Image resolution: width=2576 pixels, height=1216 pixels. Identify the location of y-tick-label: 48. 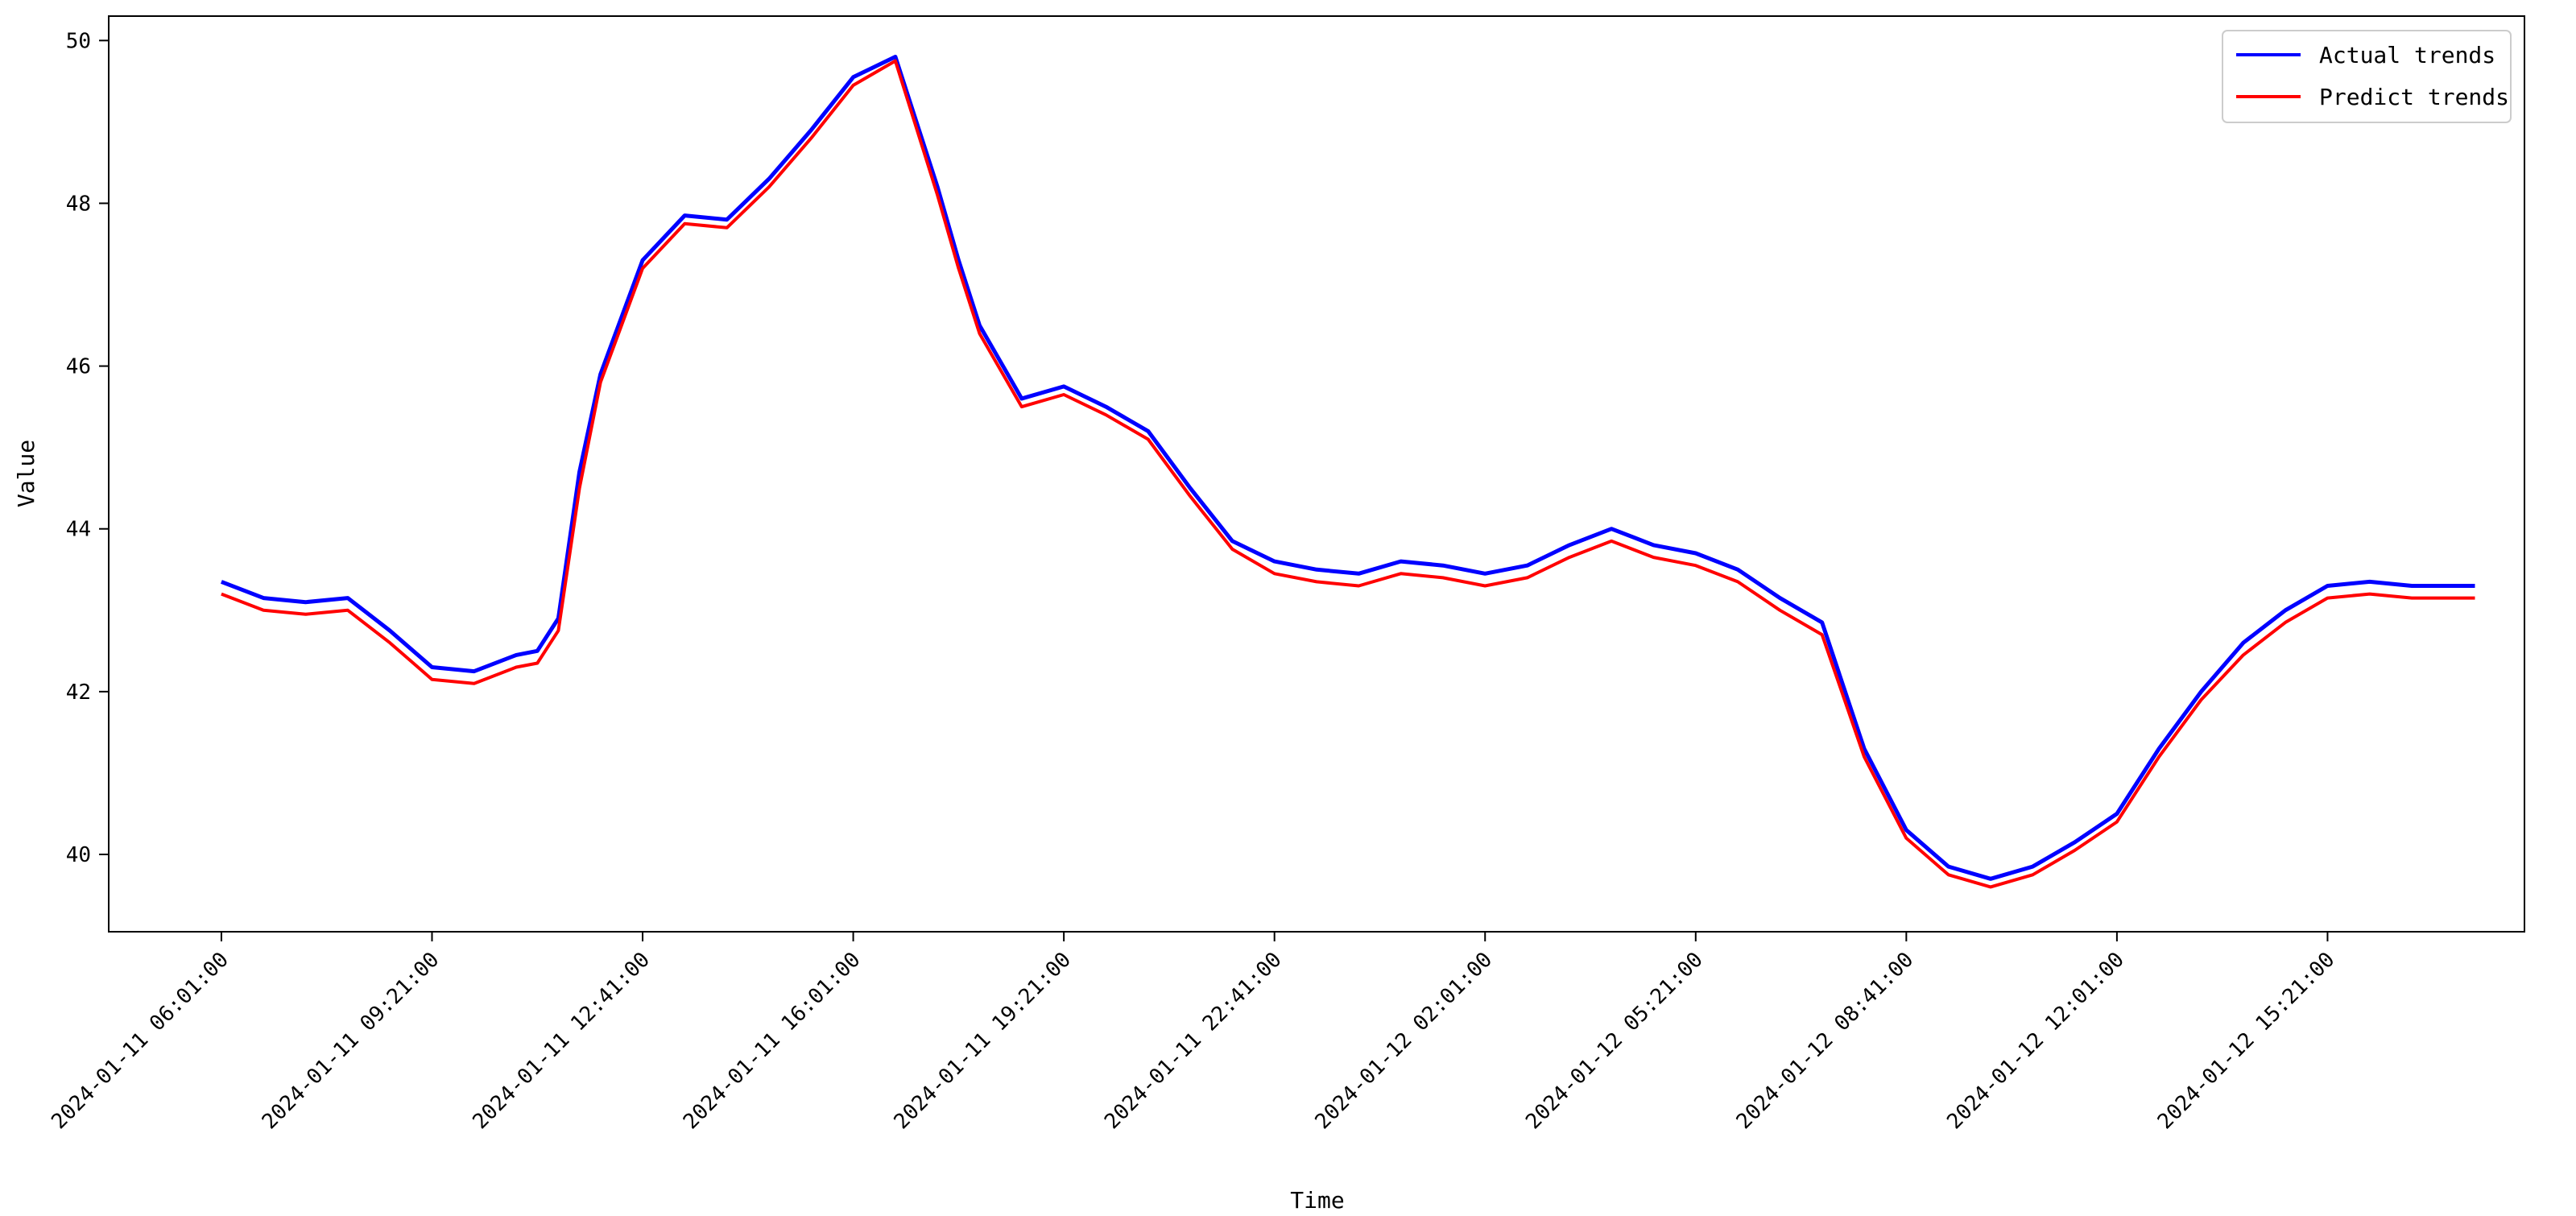
(79, 204).